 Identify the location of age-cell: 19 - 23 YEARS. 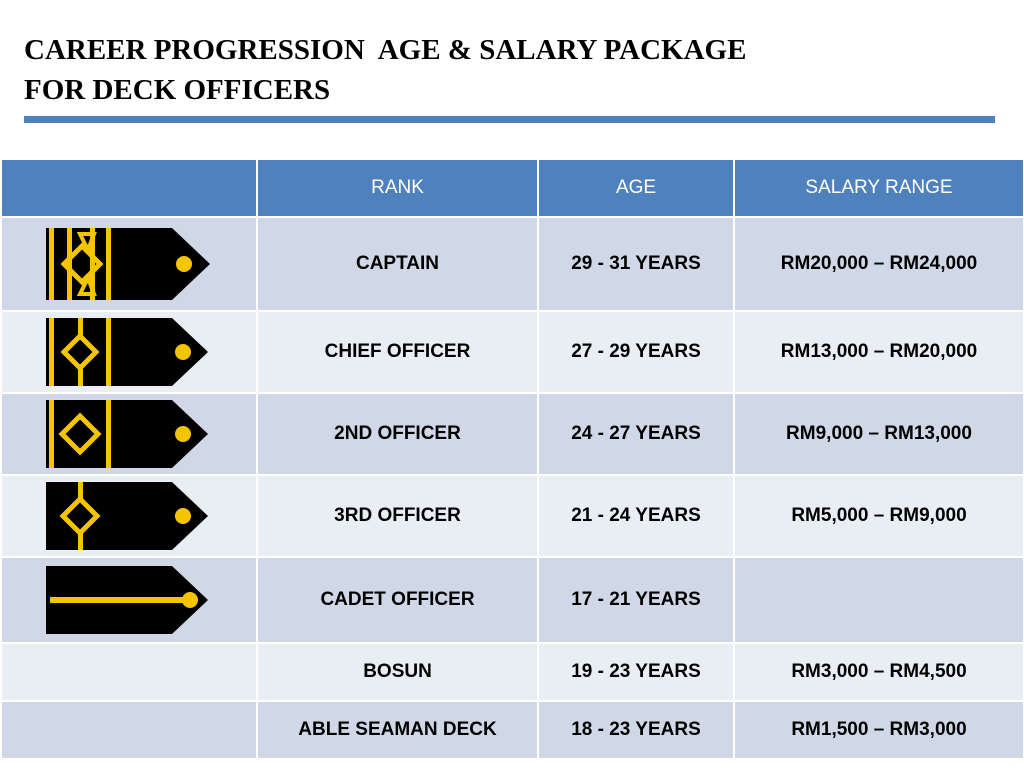
(636, 672).